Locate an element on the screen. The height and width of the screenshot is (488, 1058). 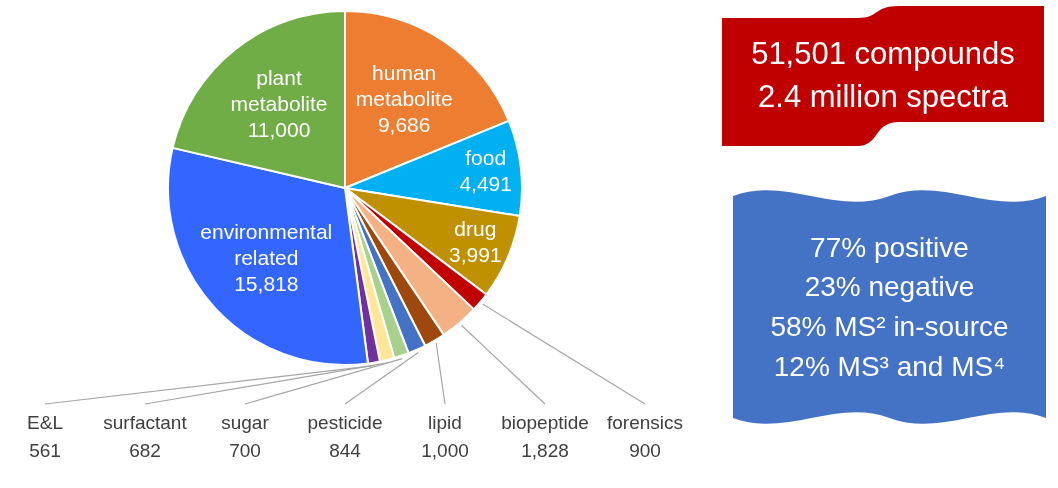
slice-label: drug is located at coordinates (475, 229).